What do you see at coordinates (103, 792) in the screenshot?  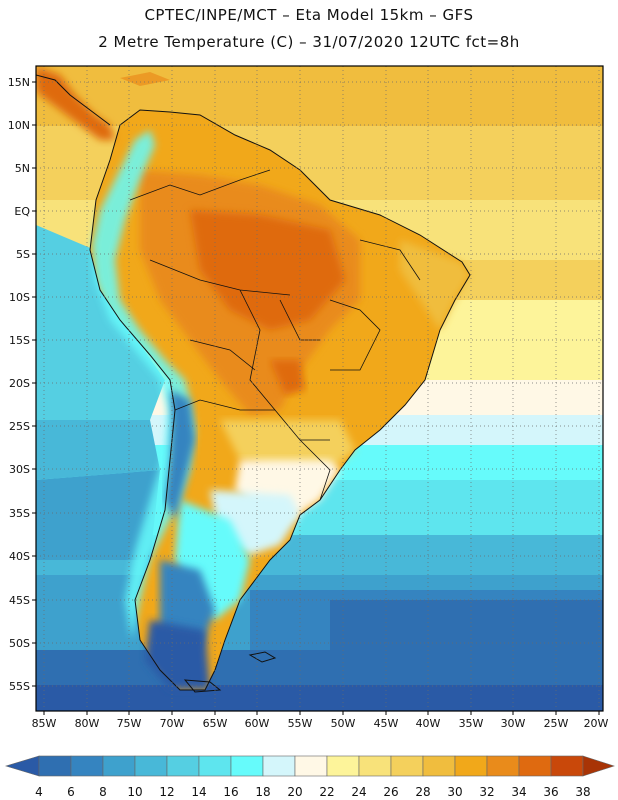 I see `colorbar-label: 8` at bounding box center [103, 792].